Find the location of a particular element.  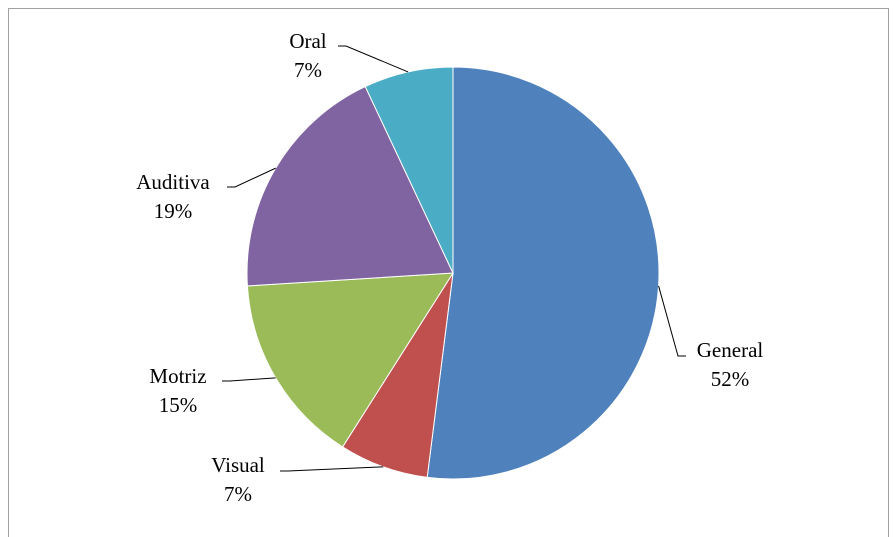

category-label: Auditiva is located at coordinates (173, 182).